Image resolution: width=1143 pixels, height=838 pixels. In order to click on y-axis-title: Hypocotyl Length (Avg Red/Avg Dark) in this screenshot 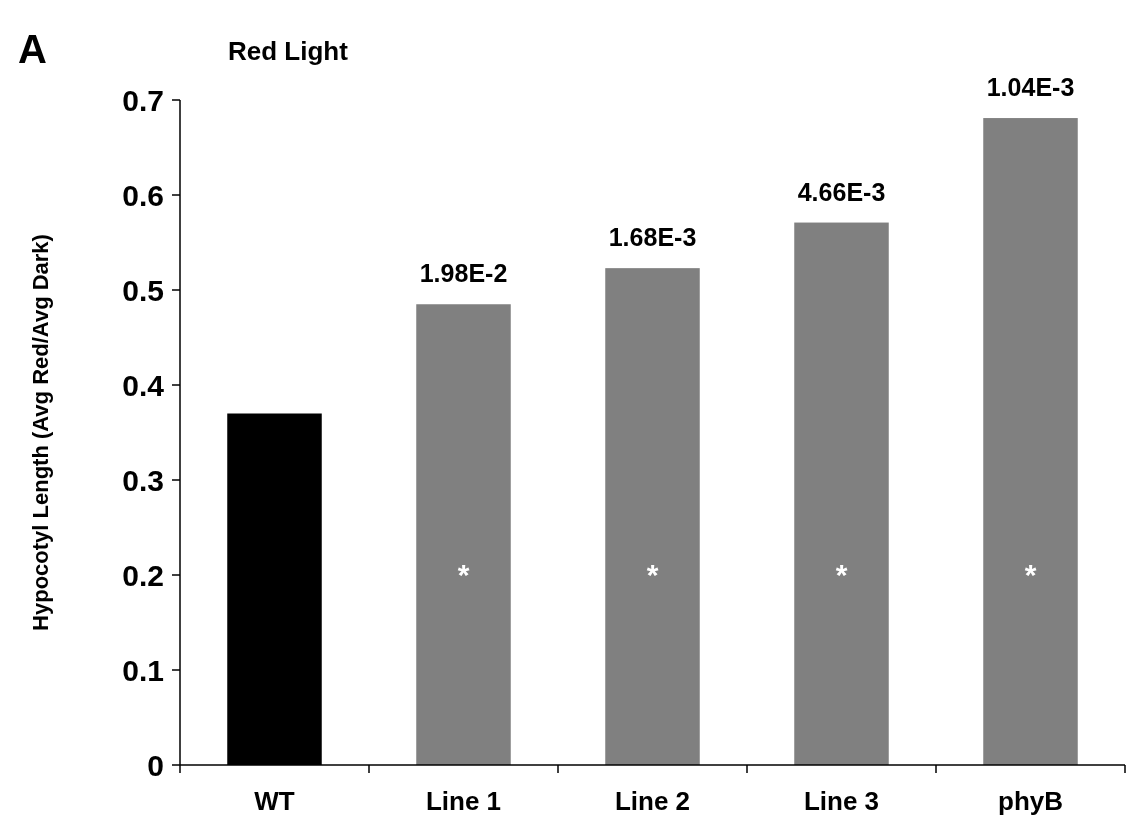, I will do `click(40, 432)`.